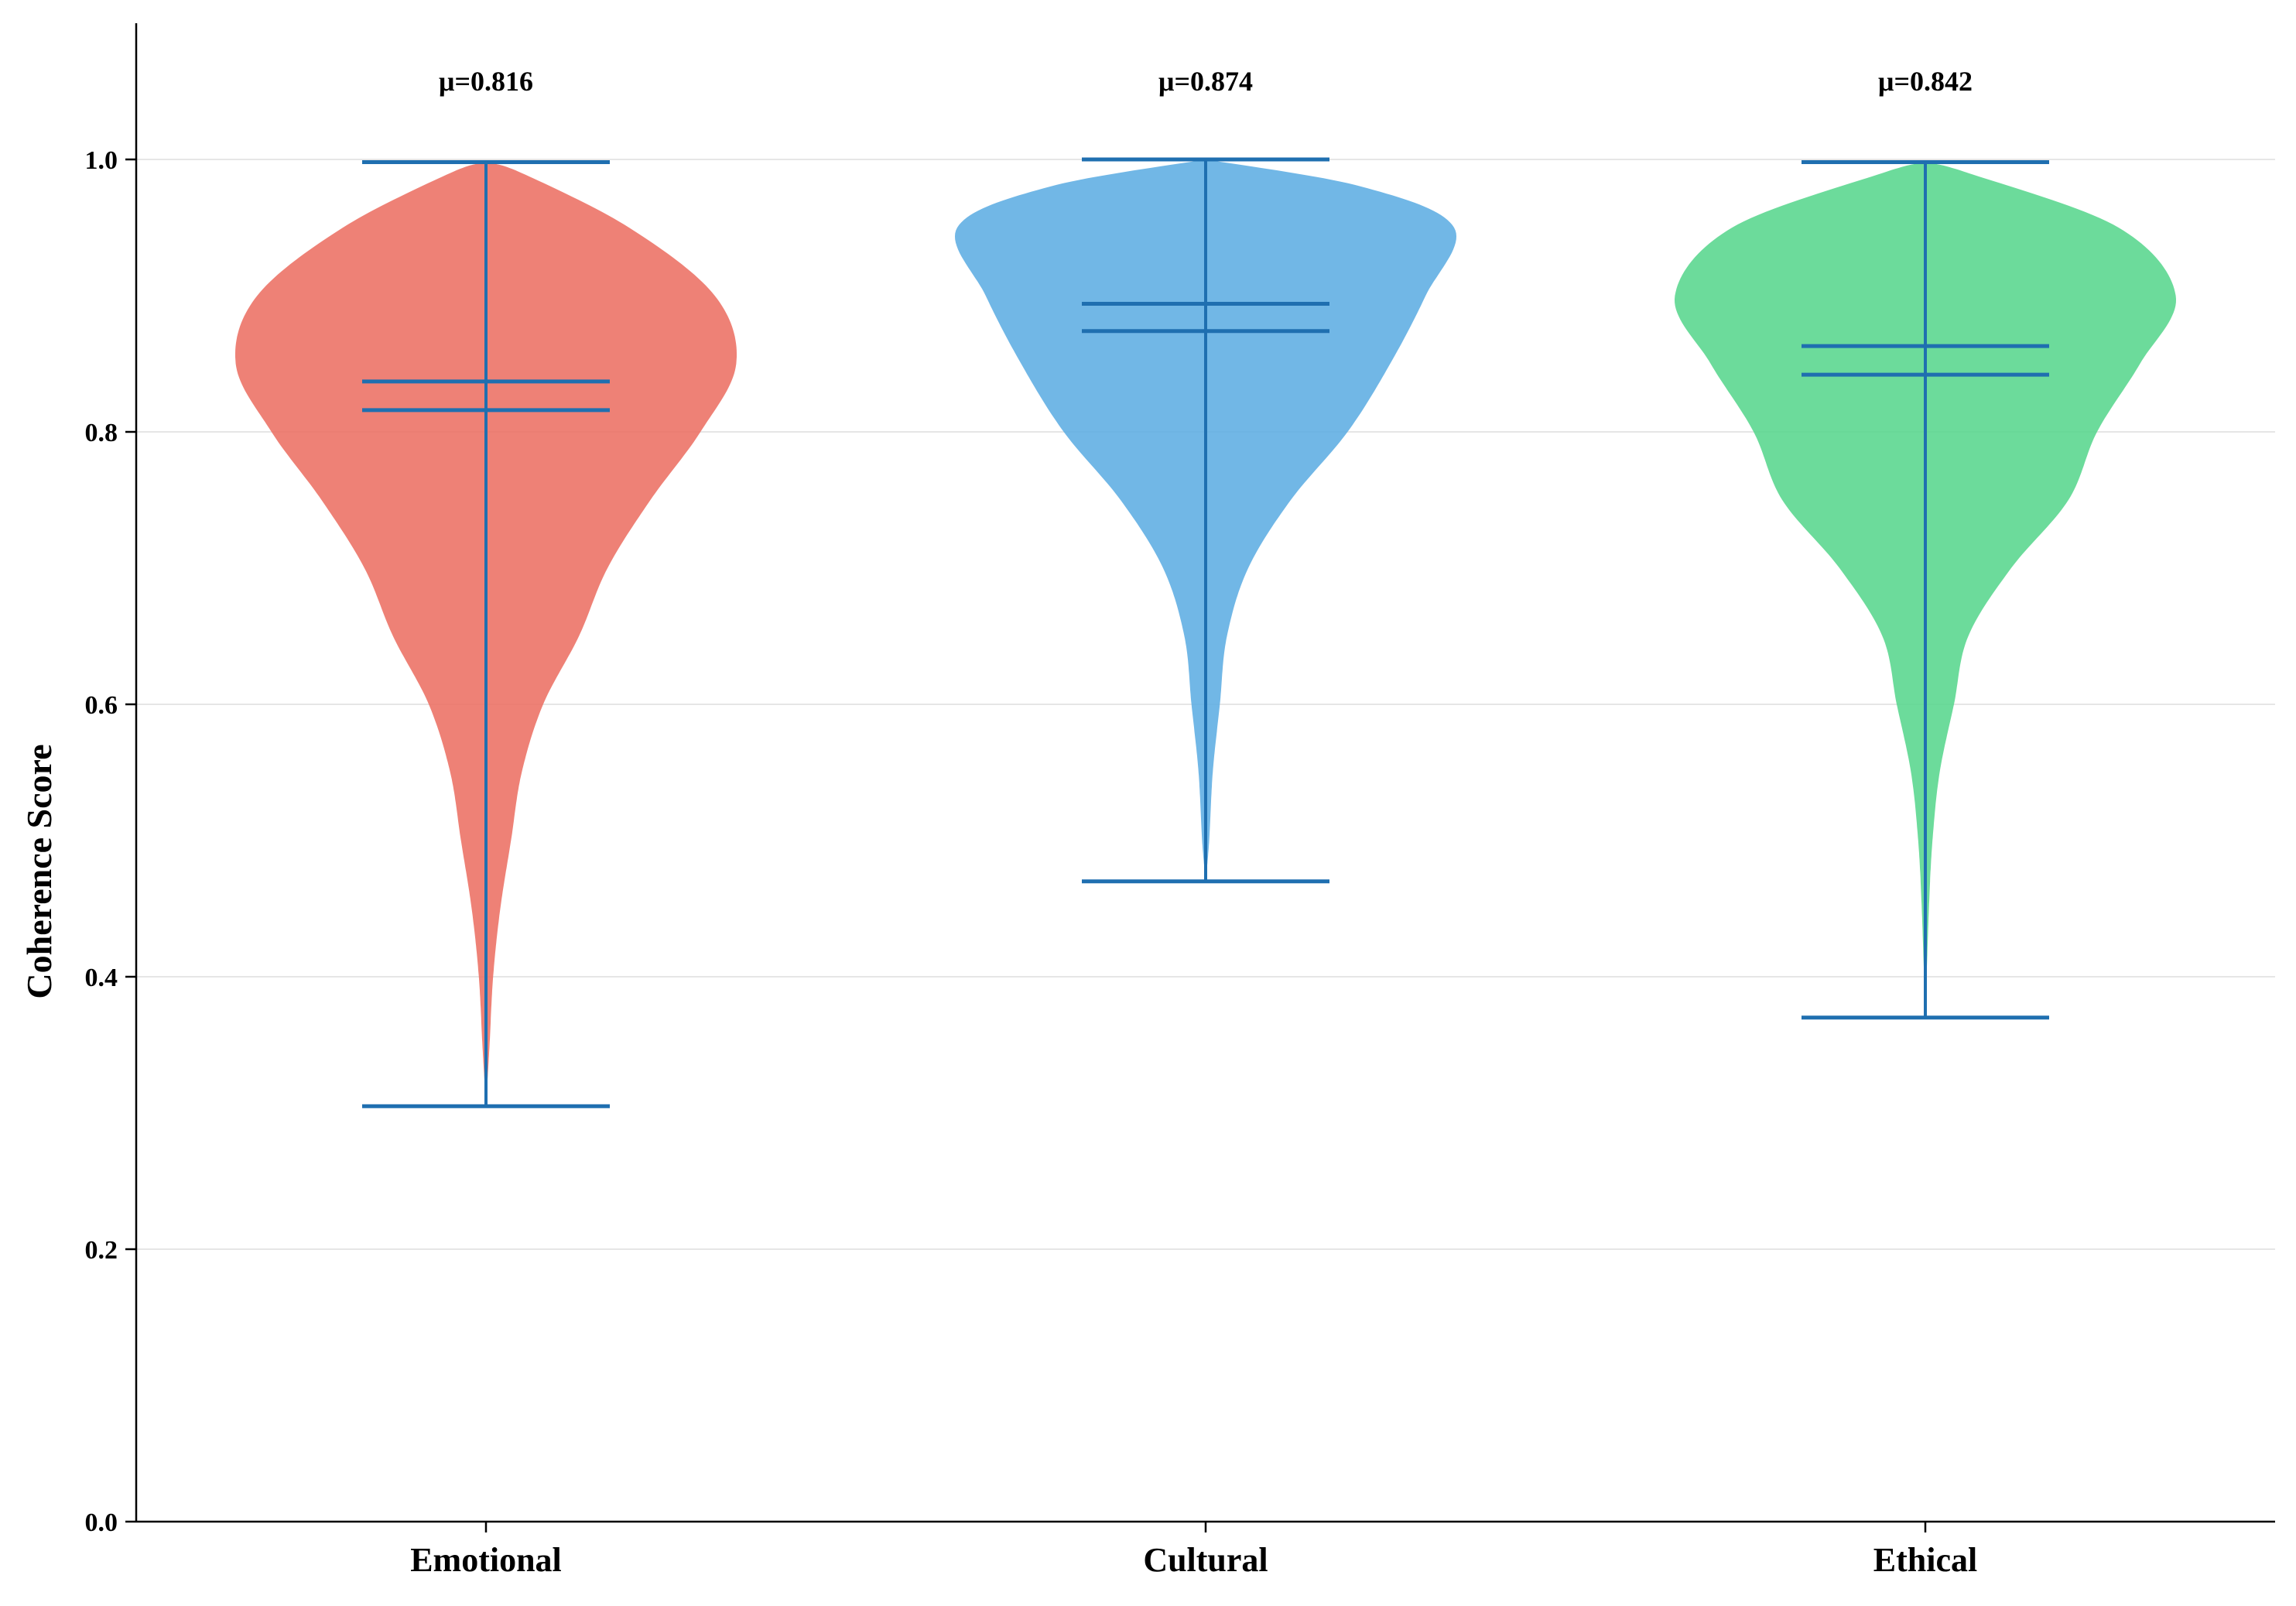 This screenshot has height=1606, width=2296. Describe the element at coordinates (1205, 1560) in the screenshot. I see `x-tick-label-cultural: Cultural` at that location.